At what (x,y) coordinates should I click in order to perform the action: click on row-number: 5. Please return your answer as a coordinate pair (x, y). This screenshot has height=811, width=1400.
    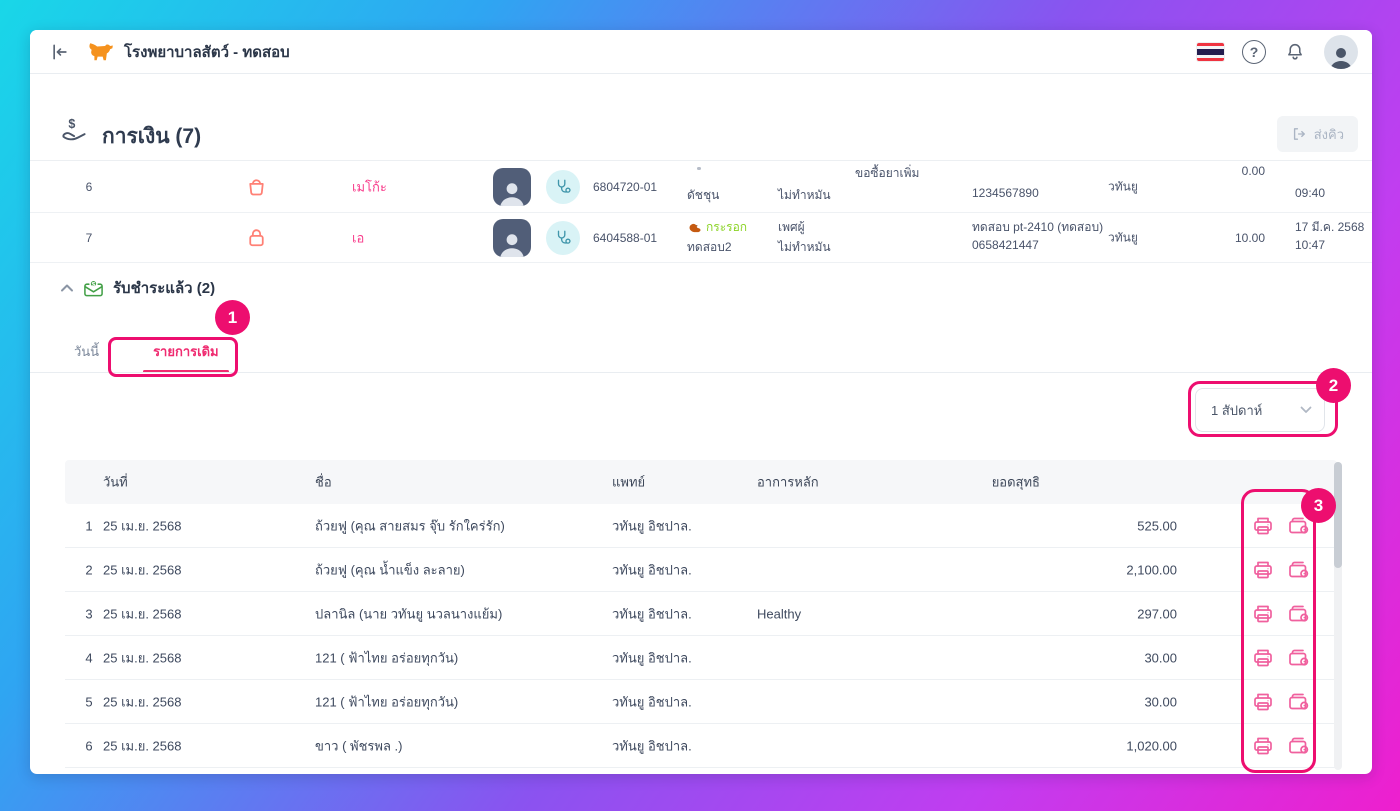
    Looking at the image, I should click on (89, 701).